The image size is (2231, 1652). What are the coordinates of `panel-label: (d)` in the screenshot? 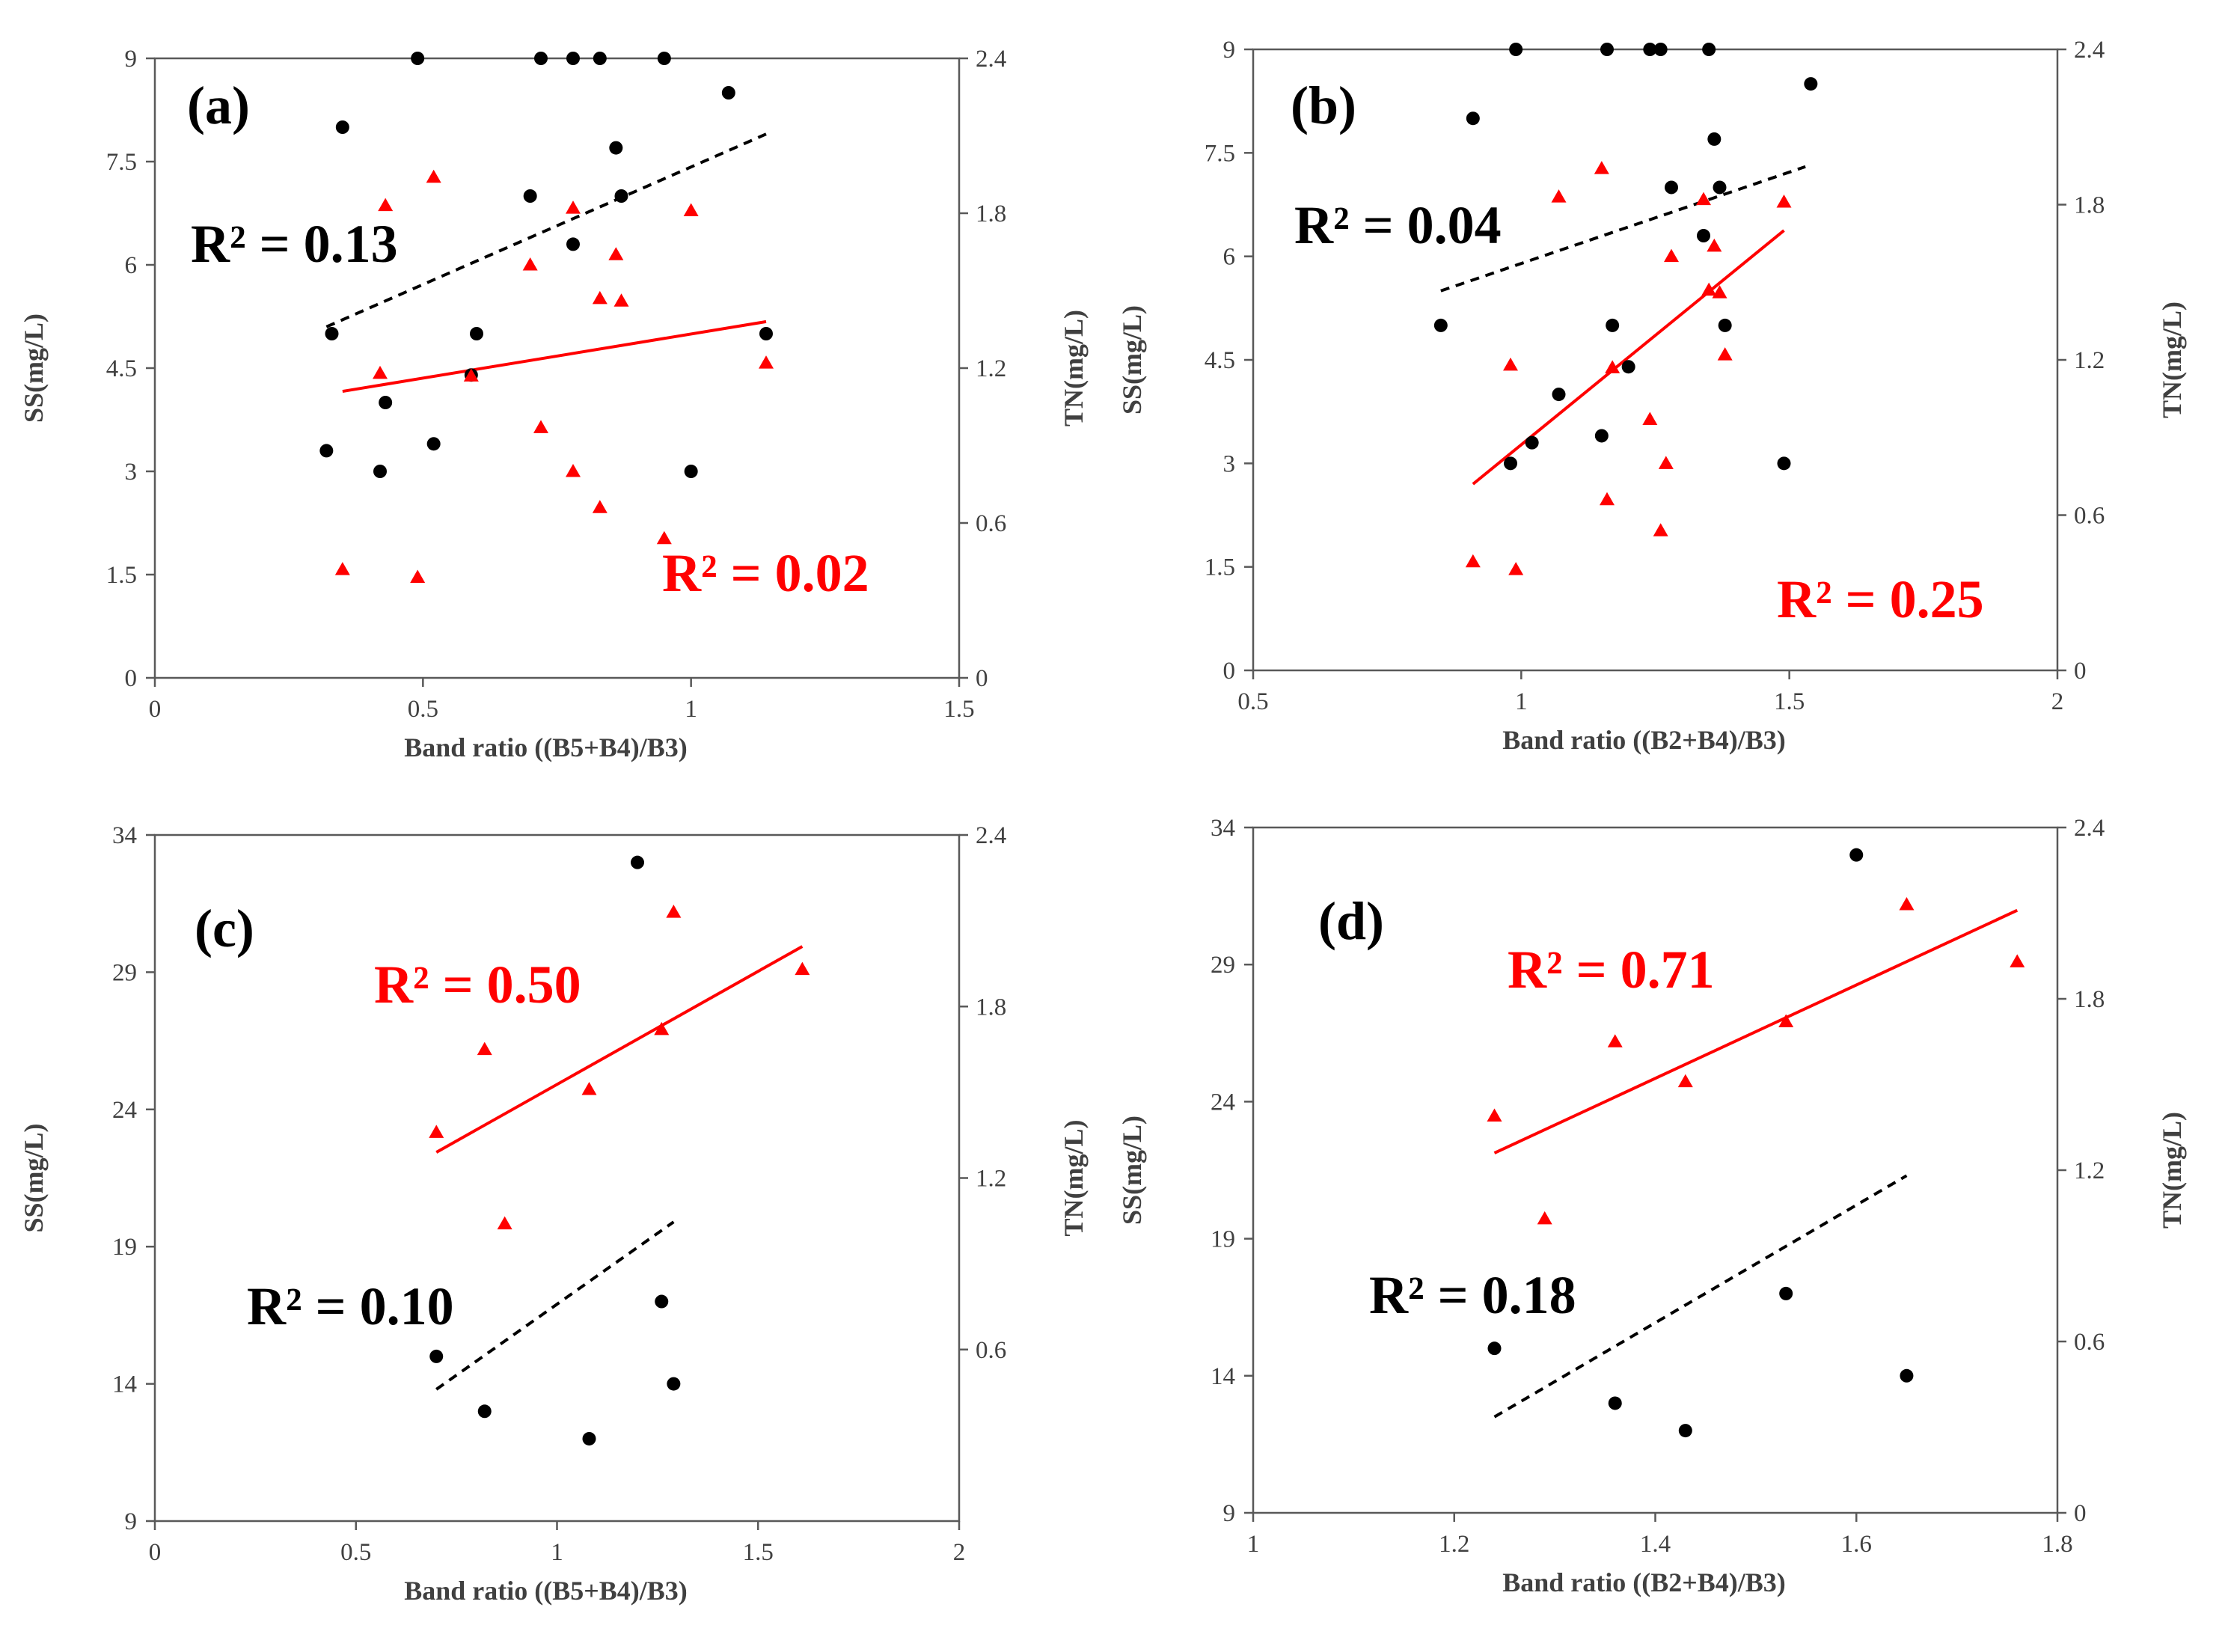 It's located at (1351, 921).